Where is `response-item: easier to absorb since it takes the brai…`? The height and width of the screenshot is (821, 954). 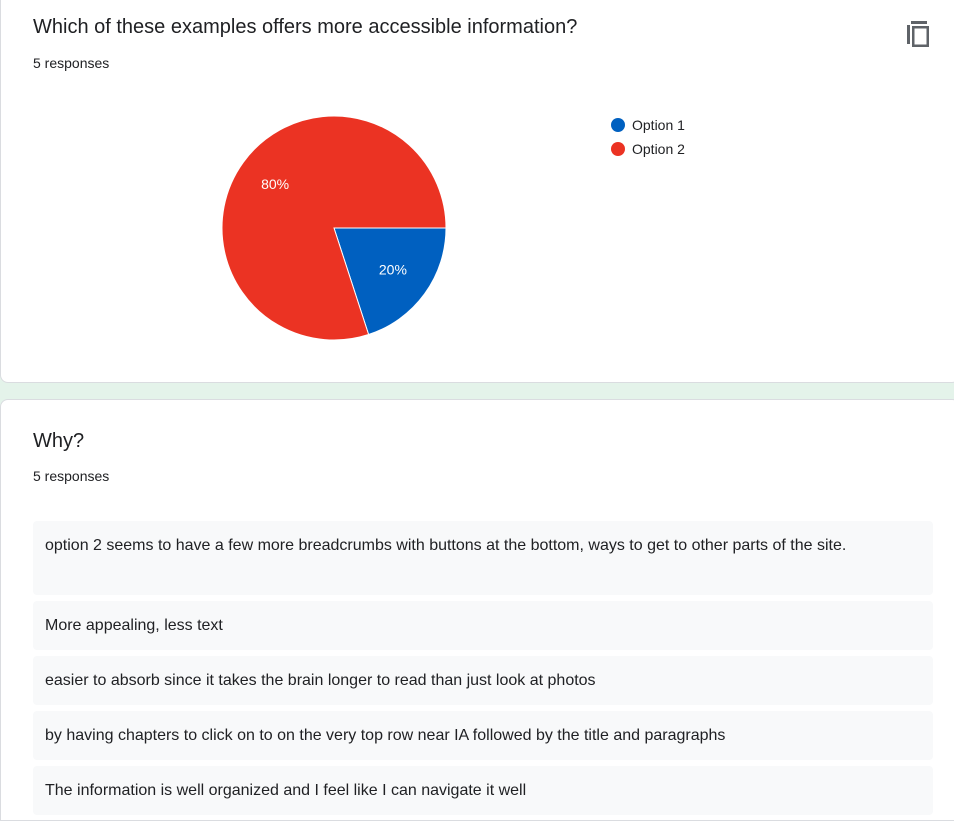
response-item: easier to absorb since it takes the brai… is located at coordinates (483, 680).